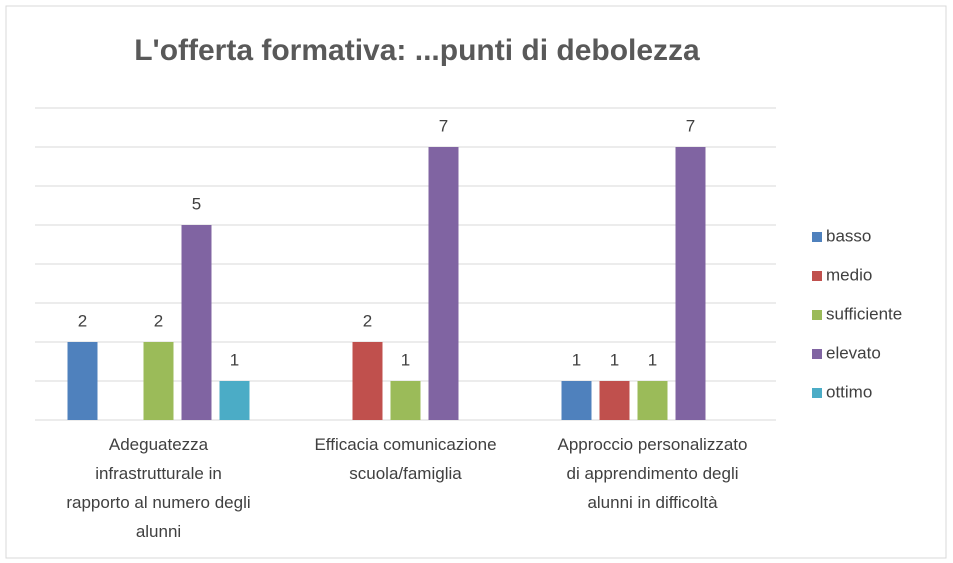 This screenshot has width=953, height=563. Describe the element at coordinates (849, 391) in the screenshot. I see `legend-label: ottimo` at that location.